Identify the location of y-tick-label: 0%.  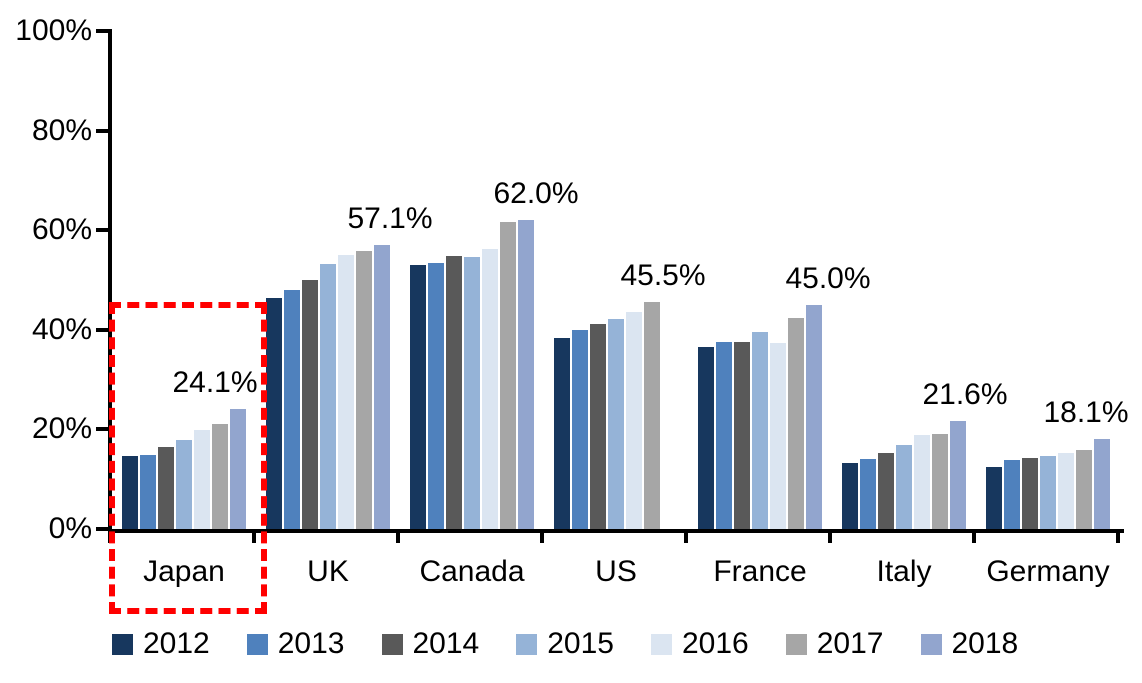
(70, 528).